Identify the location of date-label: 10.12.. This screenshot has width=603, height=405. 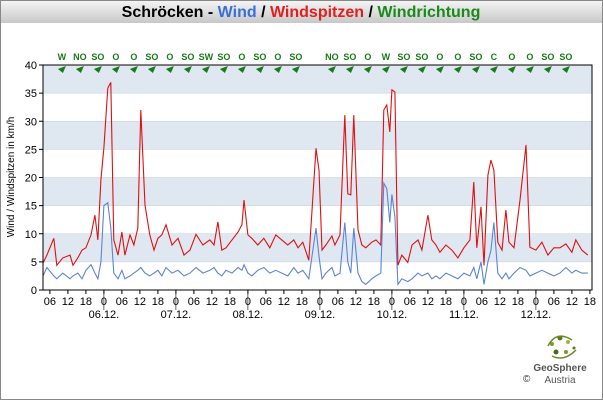
(392, 315).